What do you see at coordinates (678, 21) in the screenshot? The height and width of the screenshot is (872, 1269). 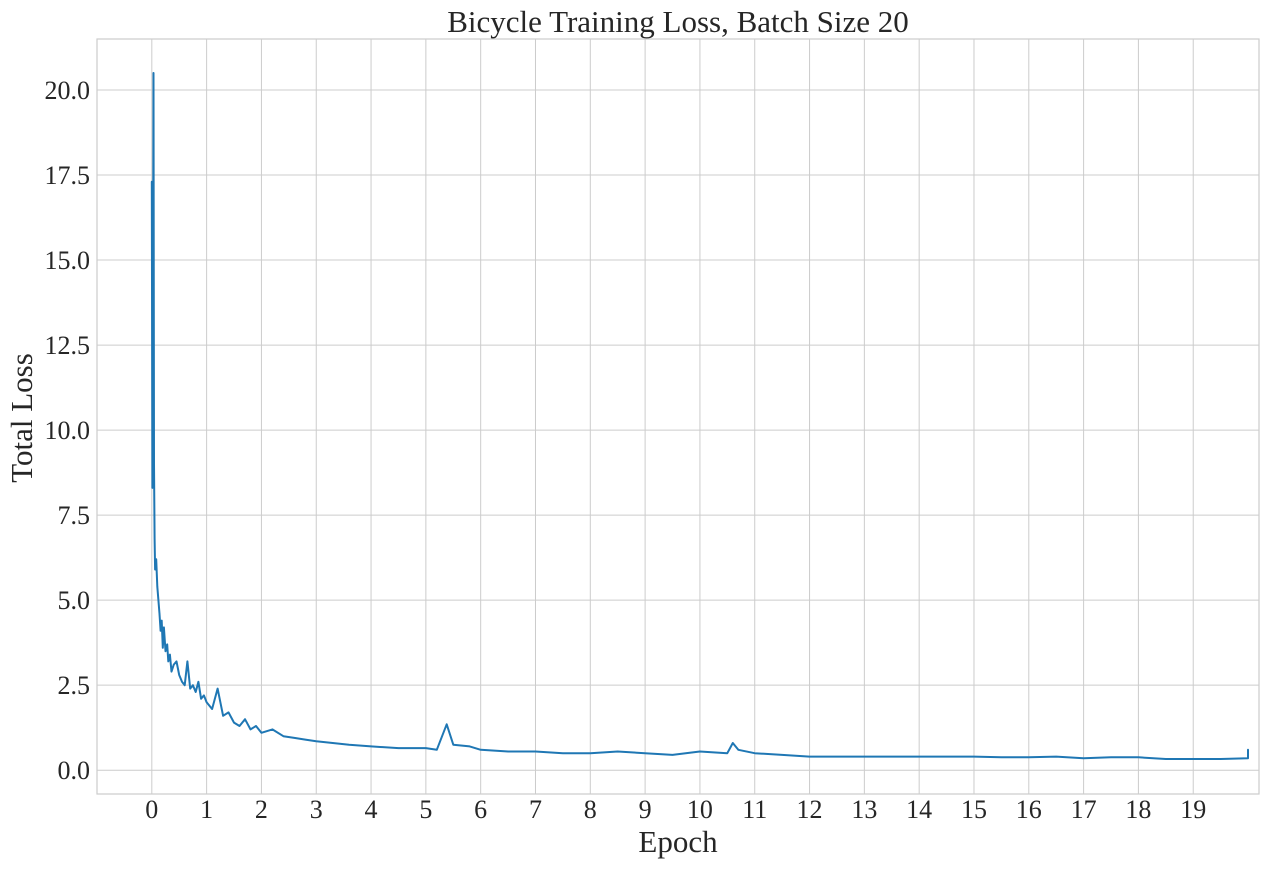 I see `chart-title: Bicycle Training Loss, Batch Size 20` at bounding box center [678, 21].